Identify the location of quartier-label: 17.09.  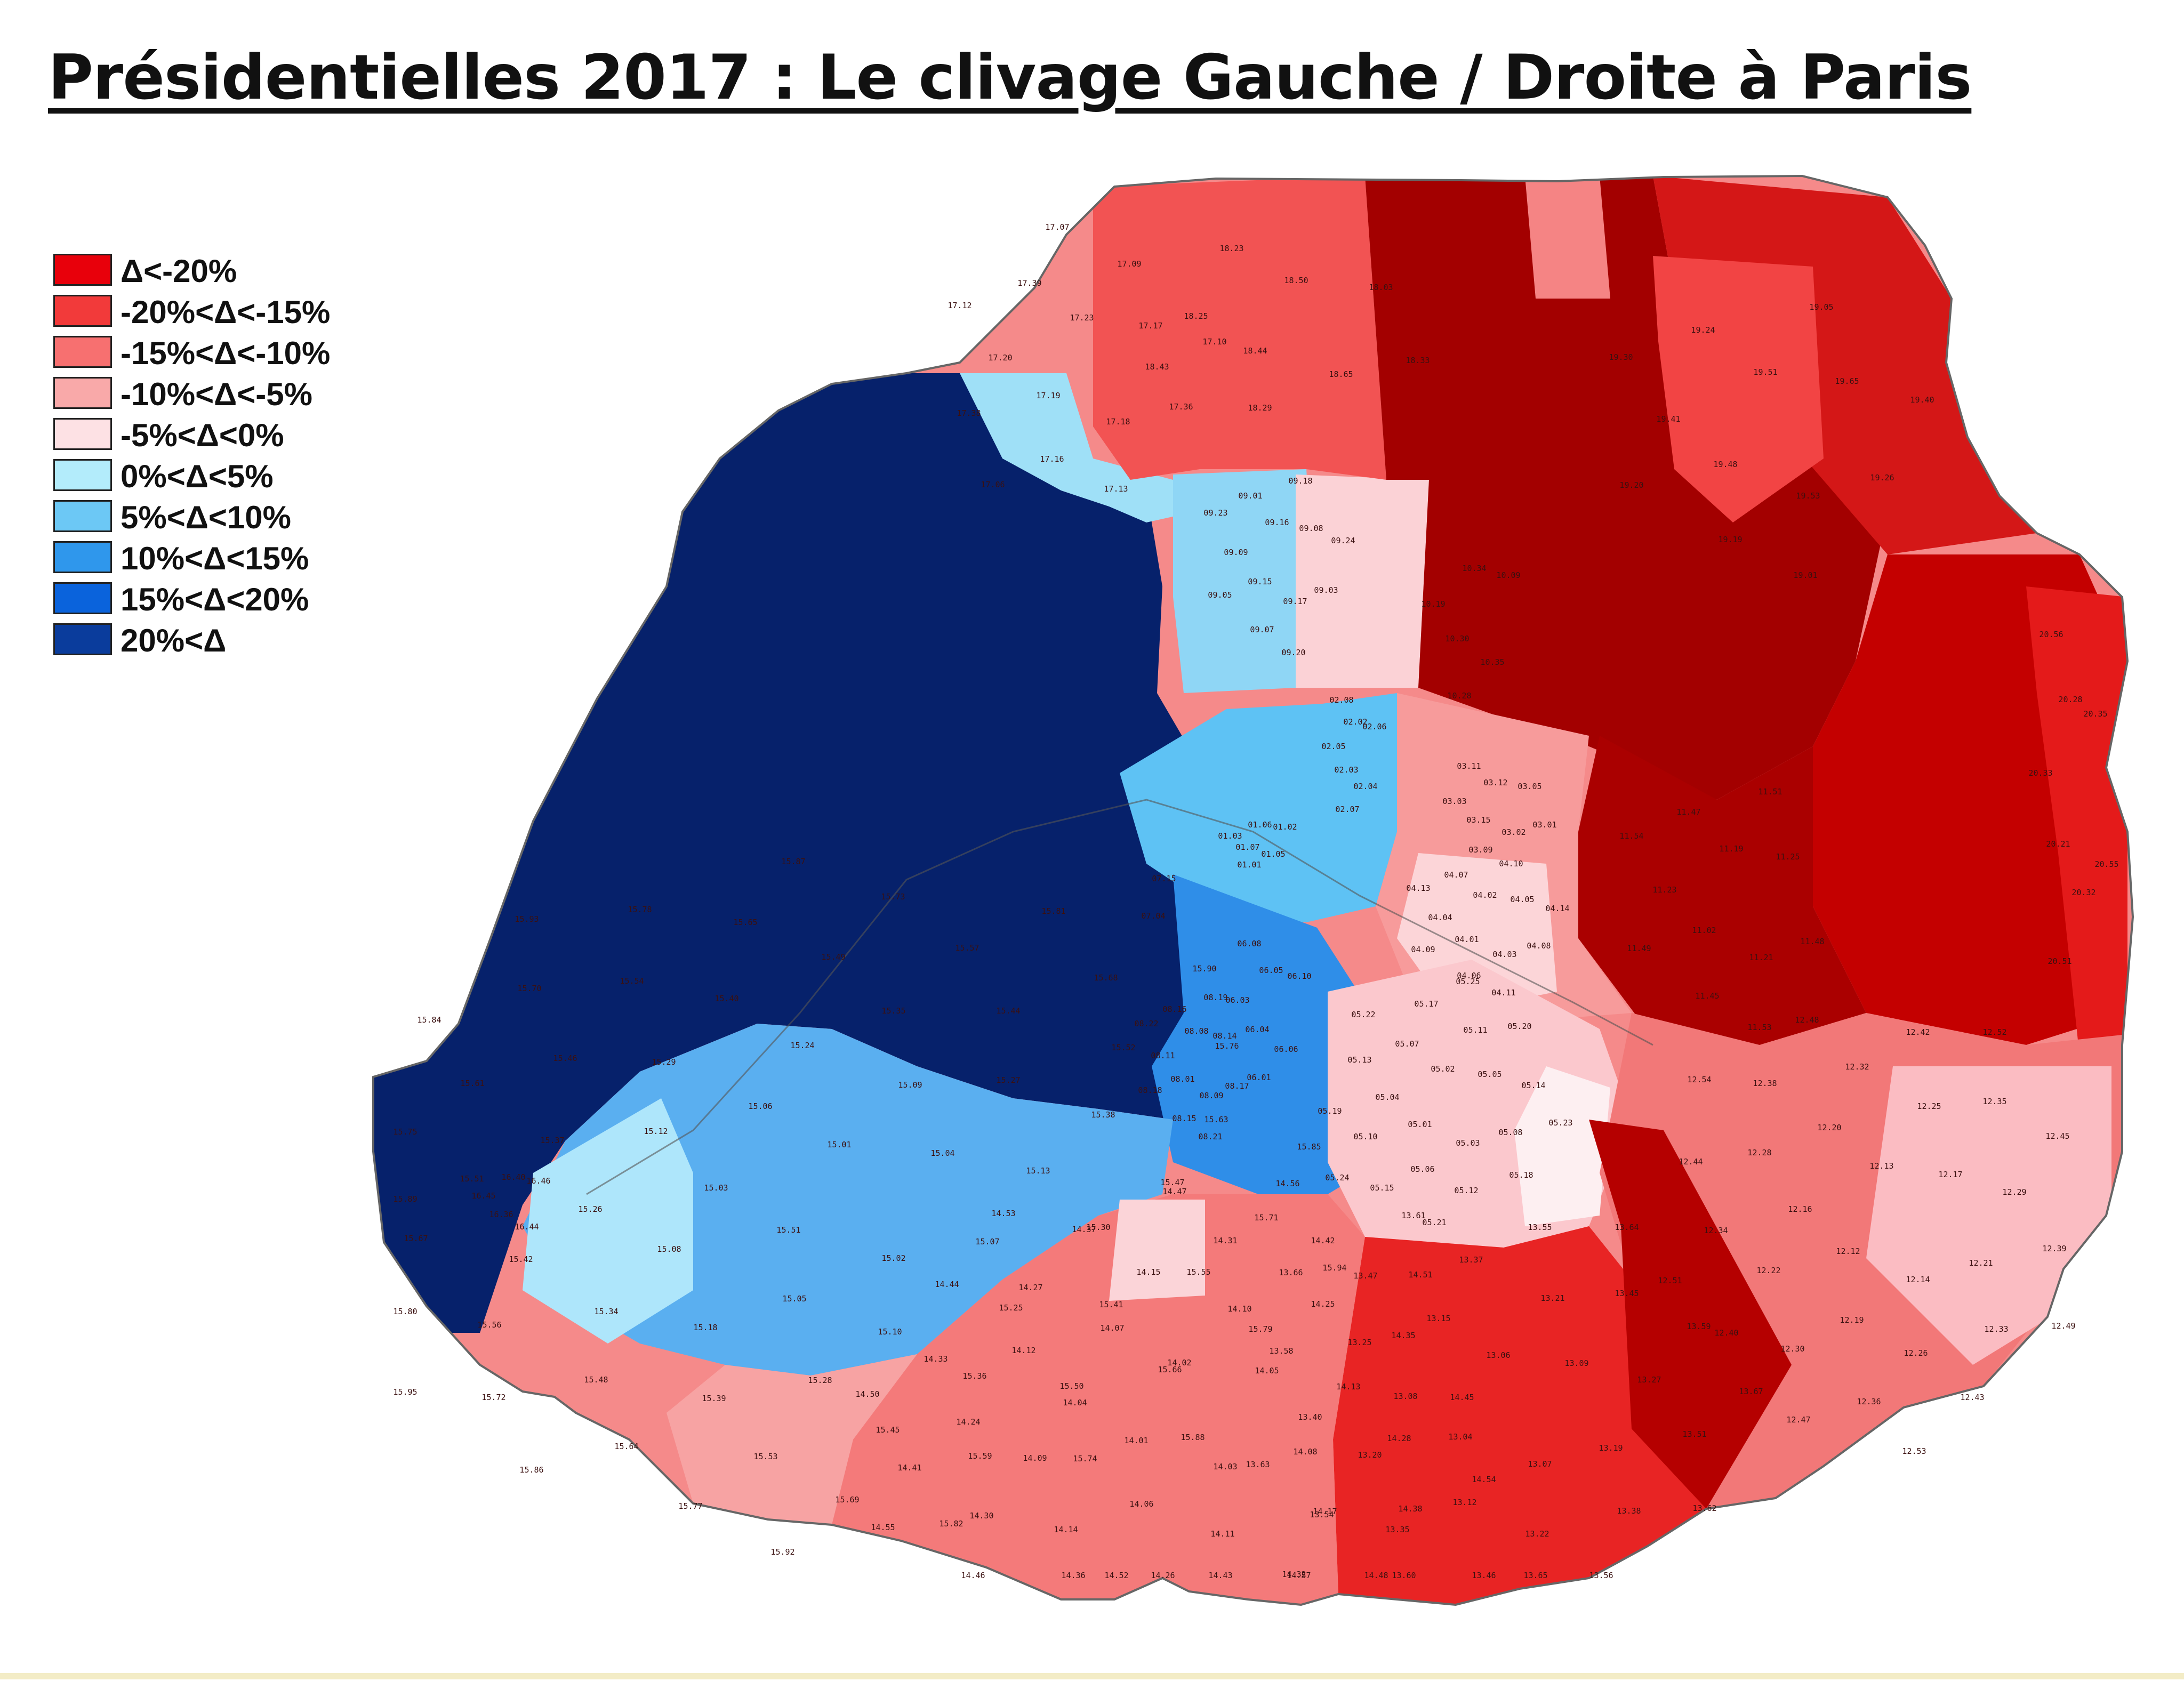
(1129, 264).